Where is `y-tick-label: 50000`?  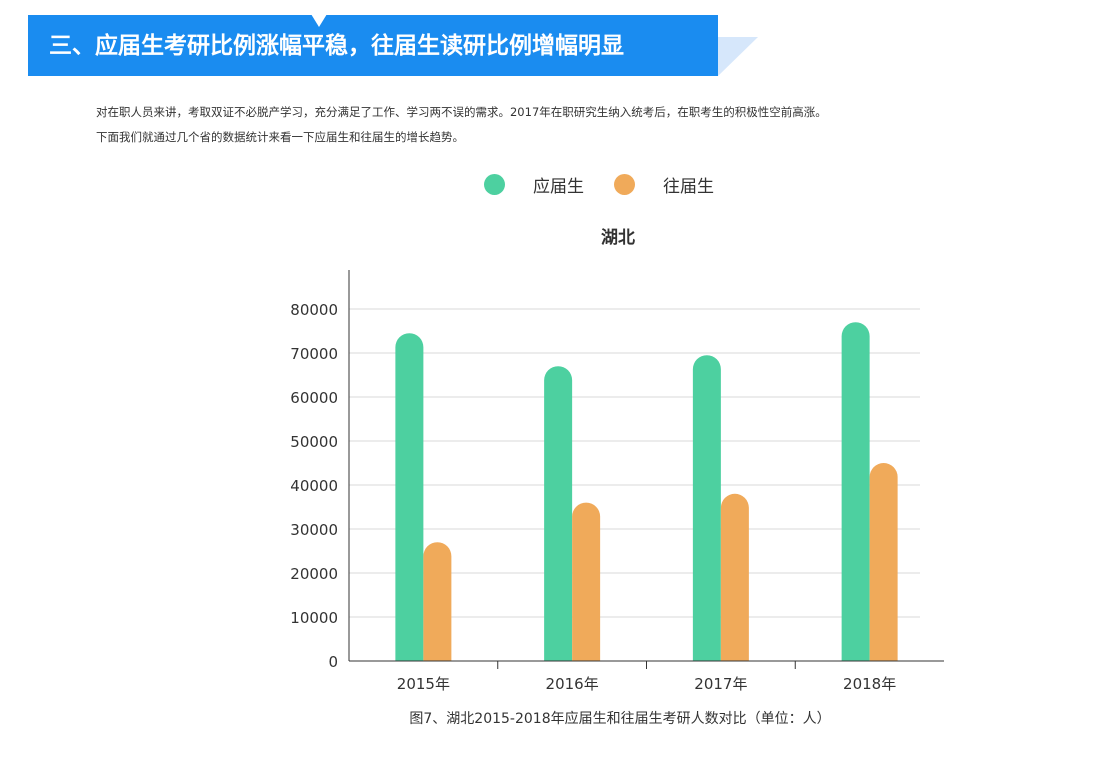 y-tick-label: 50000 is located at coordinates (314, 442).